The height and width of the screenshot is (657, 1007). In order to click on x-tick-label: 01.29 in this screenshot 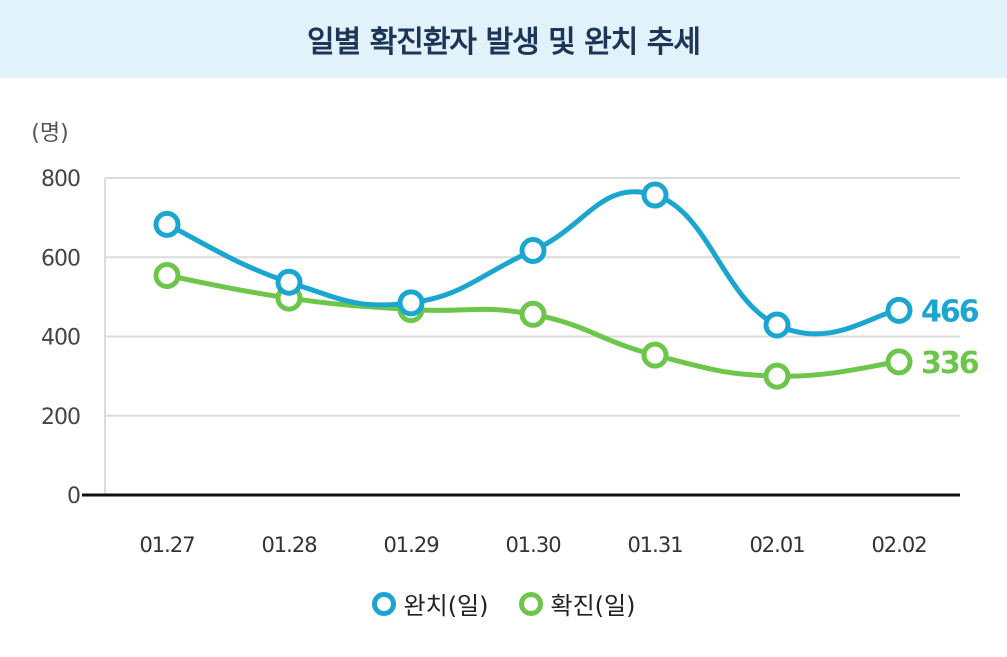, I will do `click(410, 545)`.